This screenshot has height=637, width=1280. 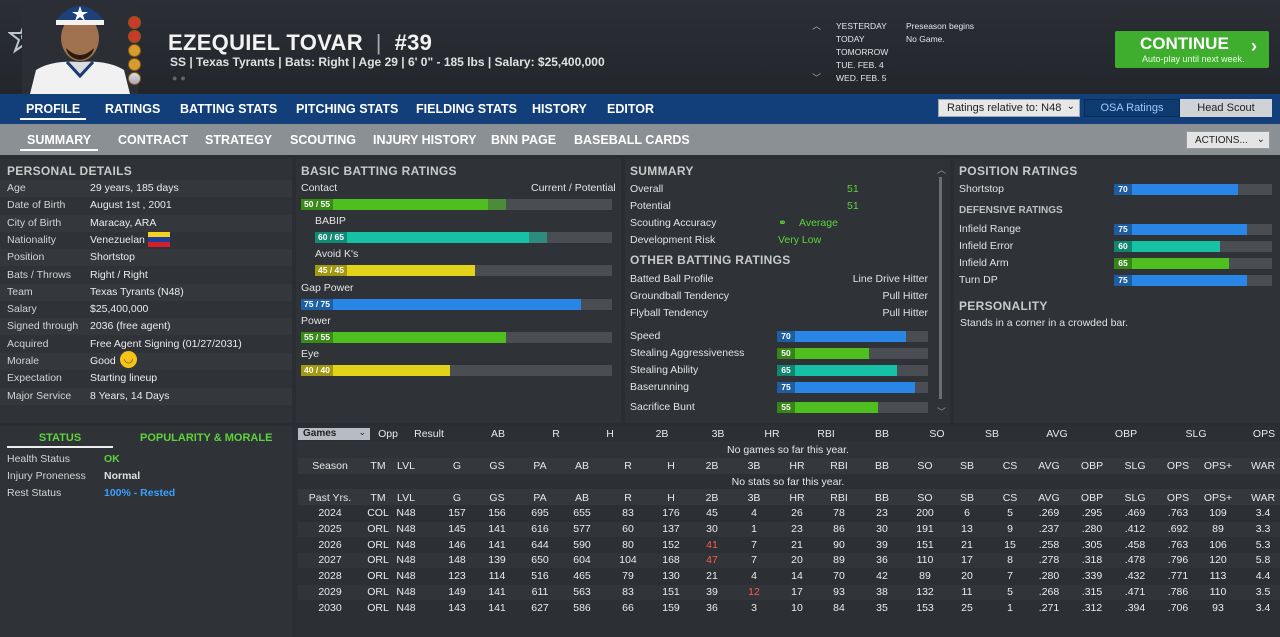 I want to click on rating-bar: 75, so click(x=1193, y=280).